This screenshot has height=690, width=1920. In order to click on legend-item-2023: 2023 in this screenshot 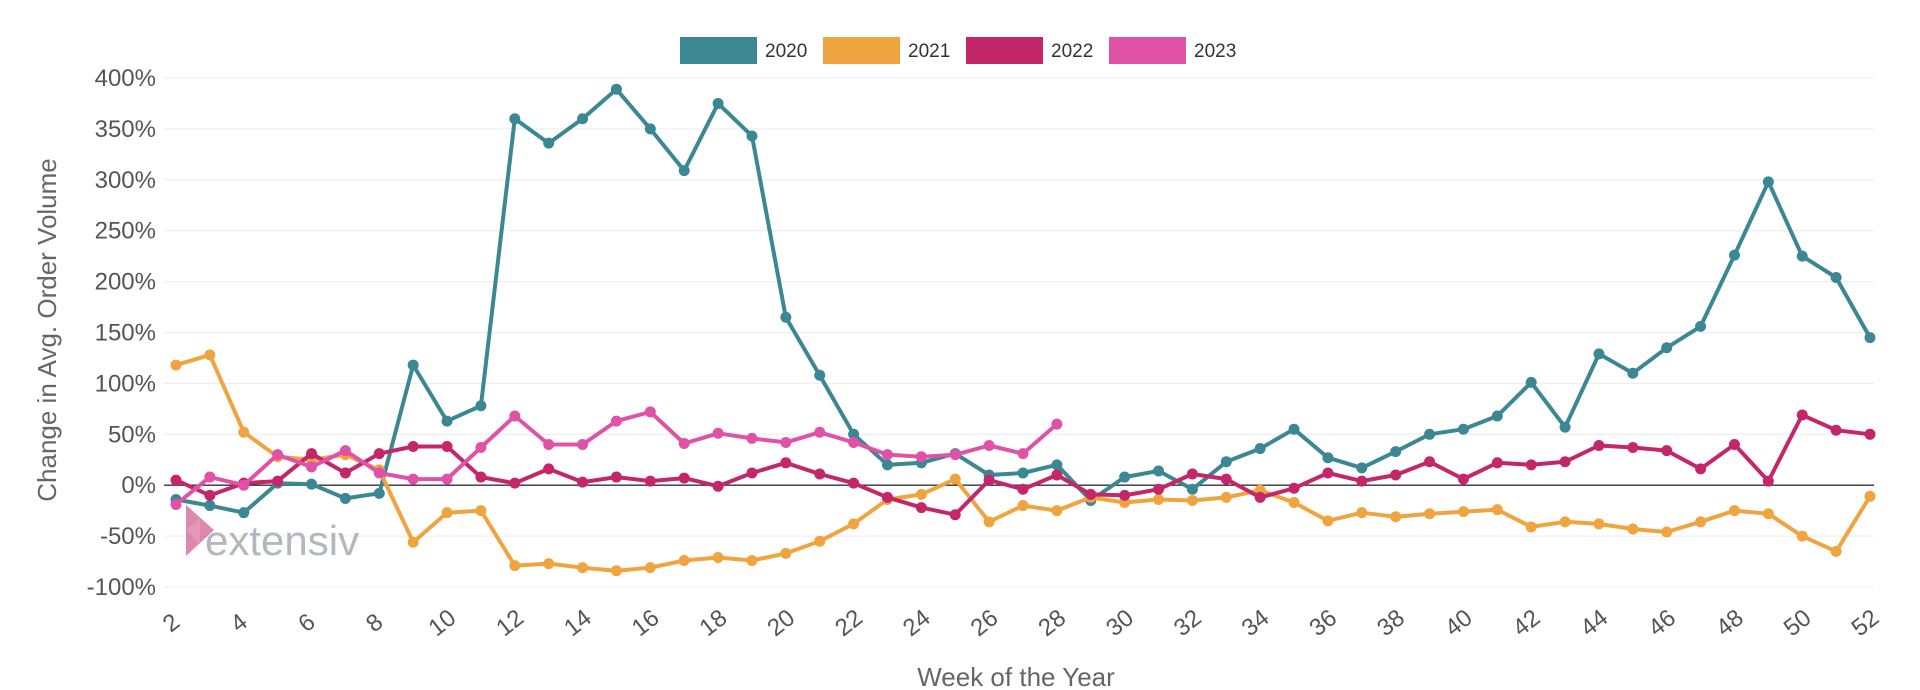, I will do `click(1172, 50)`.